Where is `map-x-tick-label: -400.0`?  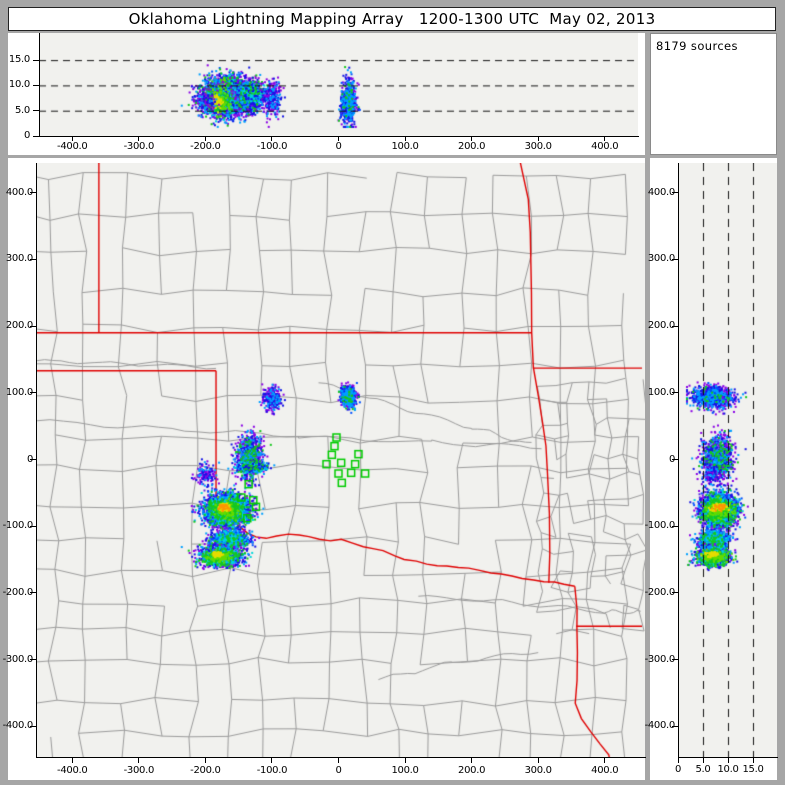 map-x-tick-label: -400.0 is located at coordinates (72, 770).